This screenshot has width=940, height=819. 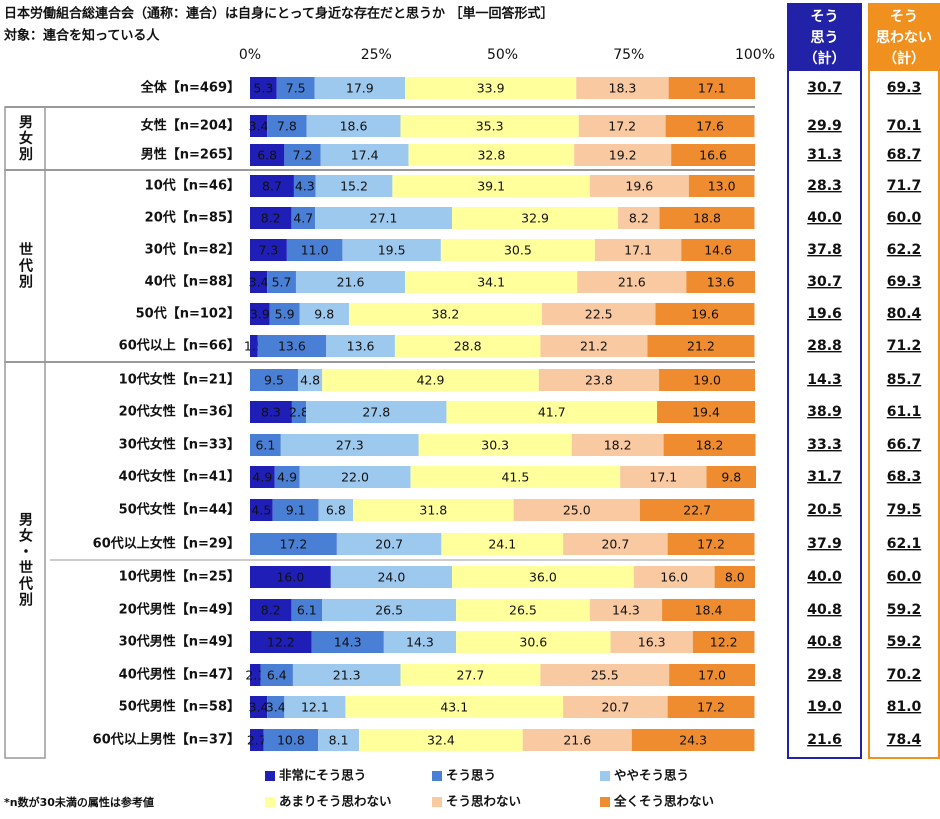 What do you see at coordinates (824, 445) in the screenshot?
I see `total-value: 33.3` at bounding box center [824, 445].